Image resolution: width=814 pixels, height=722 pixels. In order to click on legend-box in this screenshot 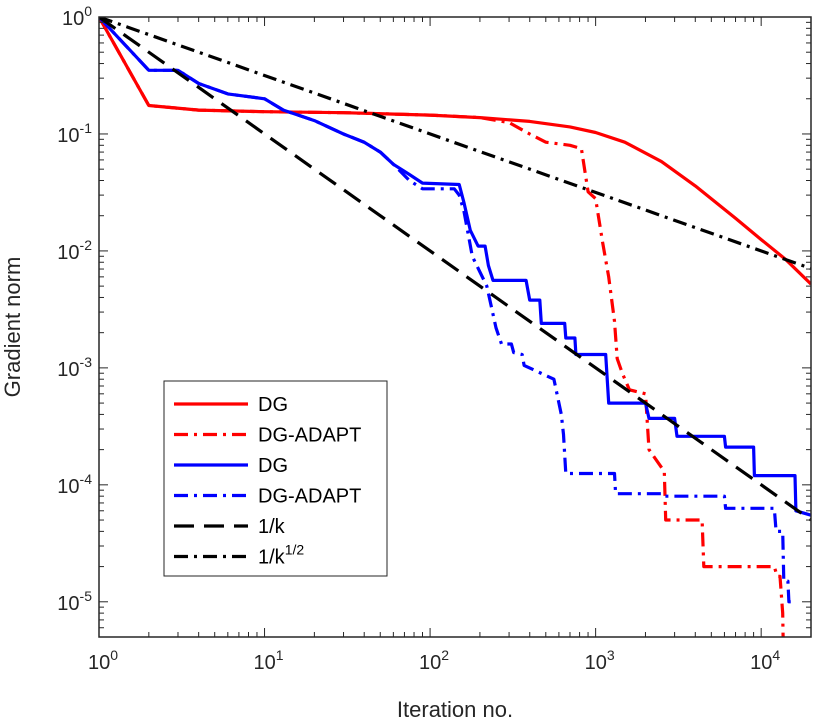, I will do `click(275, 478)`.